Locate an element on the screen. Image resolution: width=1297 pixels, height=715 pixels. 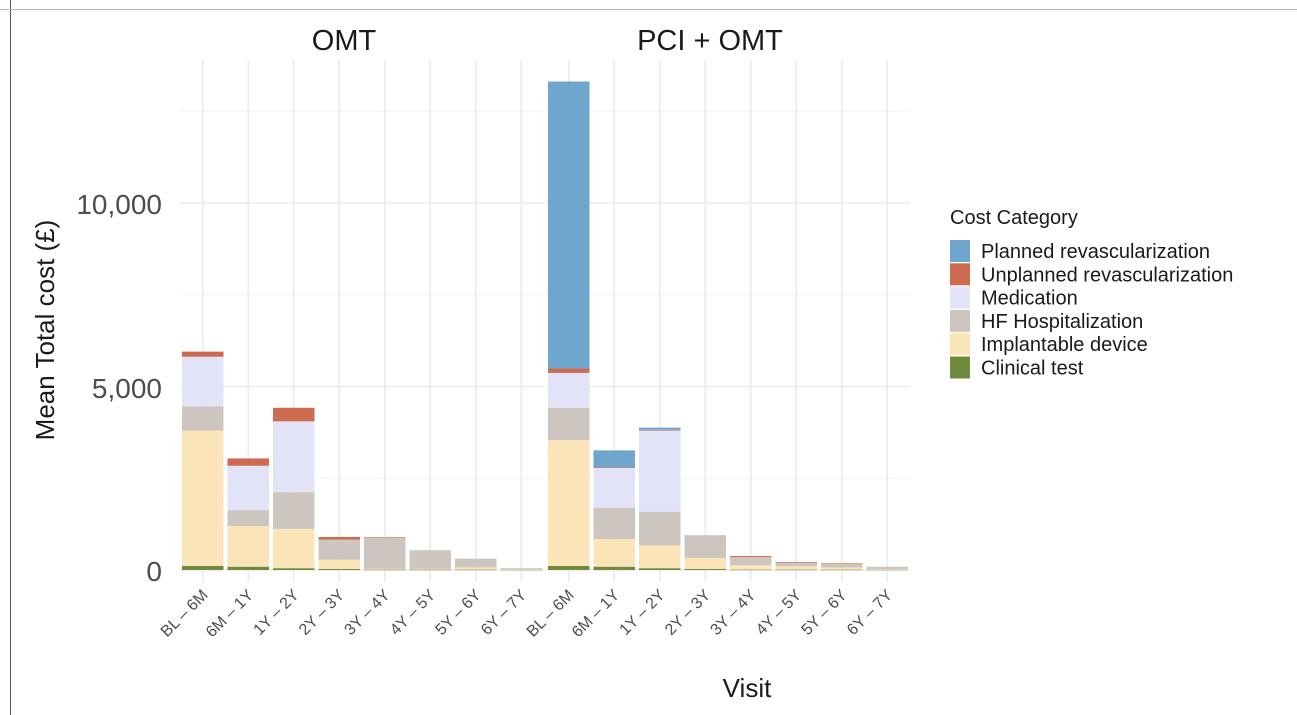
facet-label-pci-omt: PCI + OMT is located at coordinates (710, 41).